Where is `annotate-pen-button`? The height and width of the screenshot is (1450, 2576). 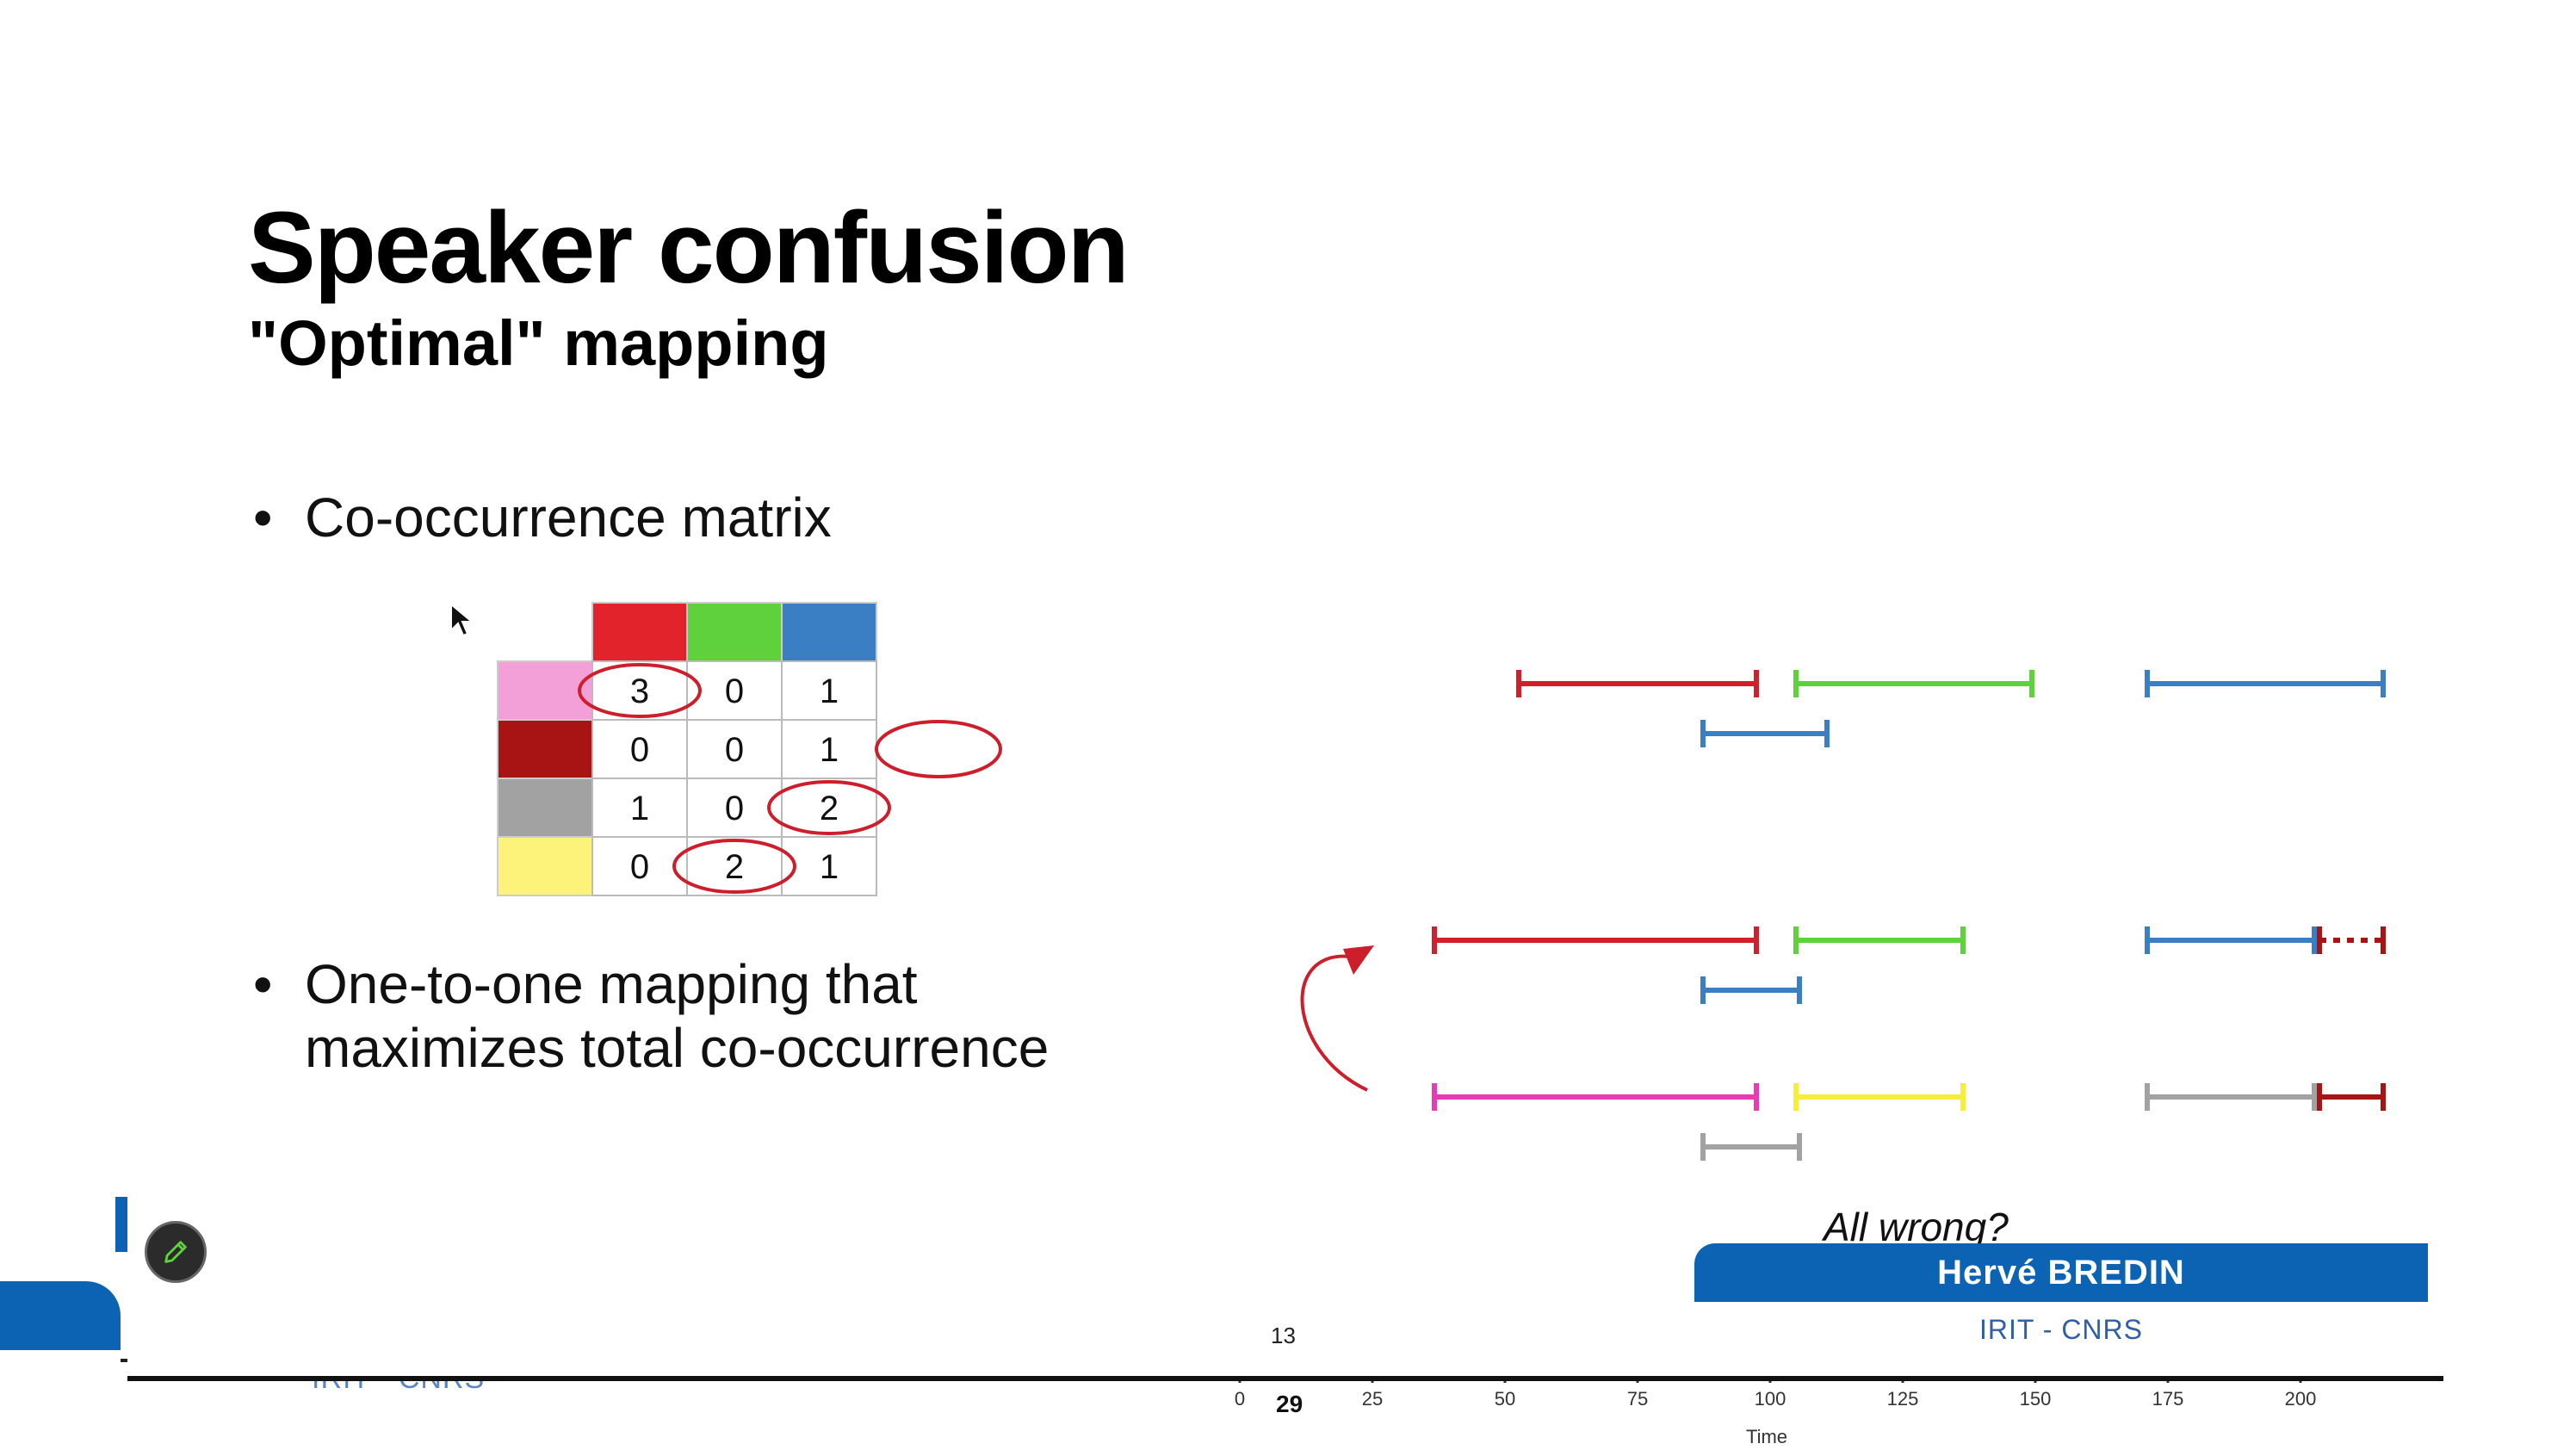 annotate-pen-button is located at coordinates (176, 1252).